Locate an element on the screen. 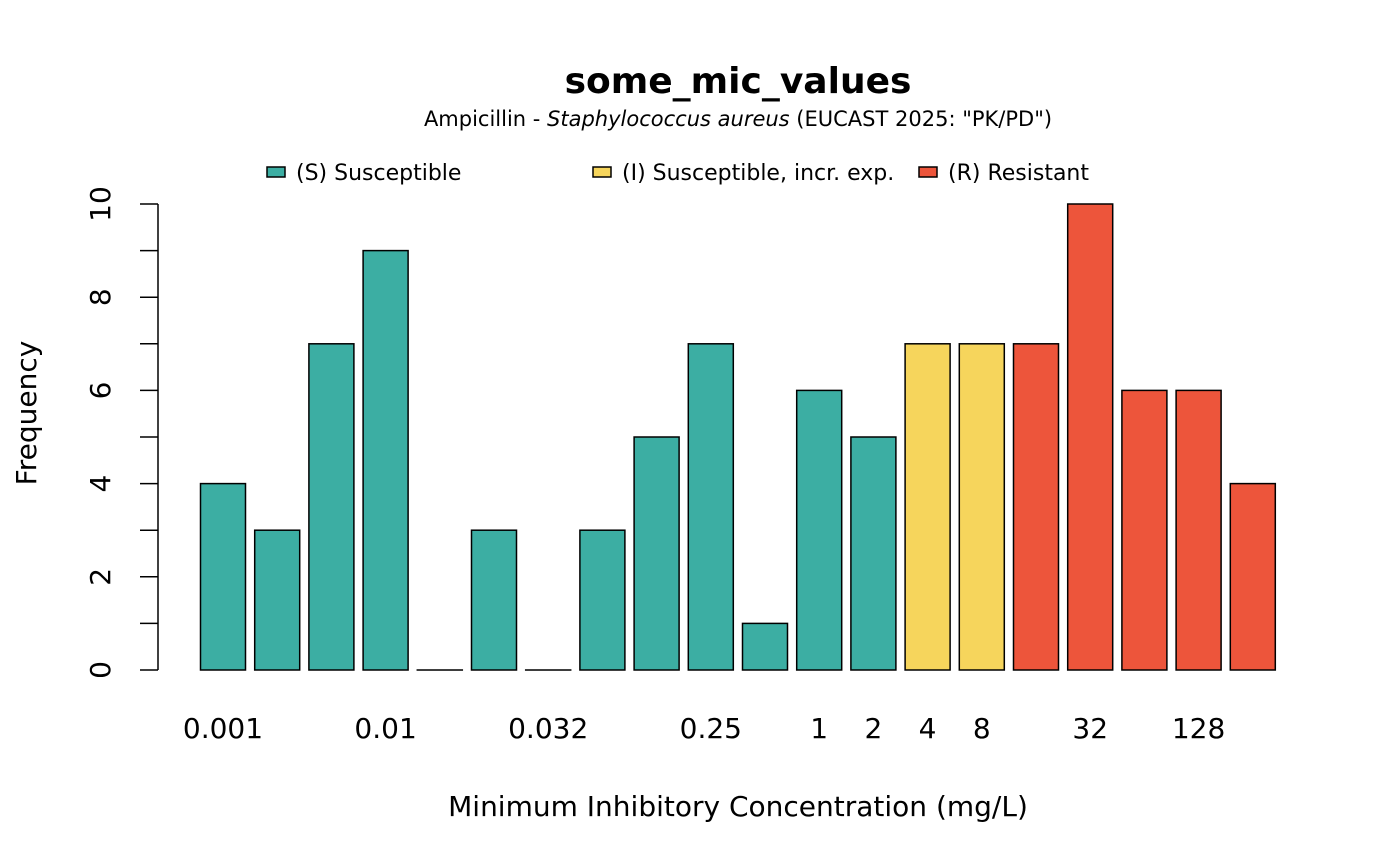 The image size is (1400, 866). x-tick-label: 8 is located at coordinates (982, 728).